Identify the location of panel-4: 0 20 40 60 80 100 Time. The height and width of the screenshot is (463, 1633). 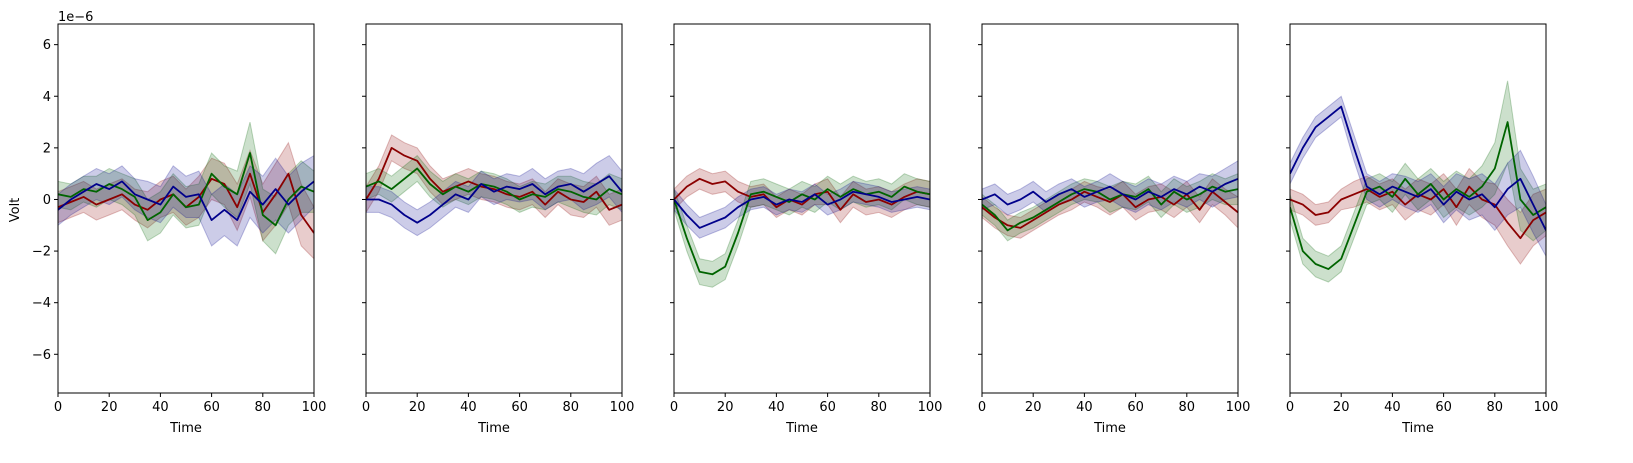
(1114, 229).